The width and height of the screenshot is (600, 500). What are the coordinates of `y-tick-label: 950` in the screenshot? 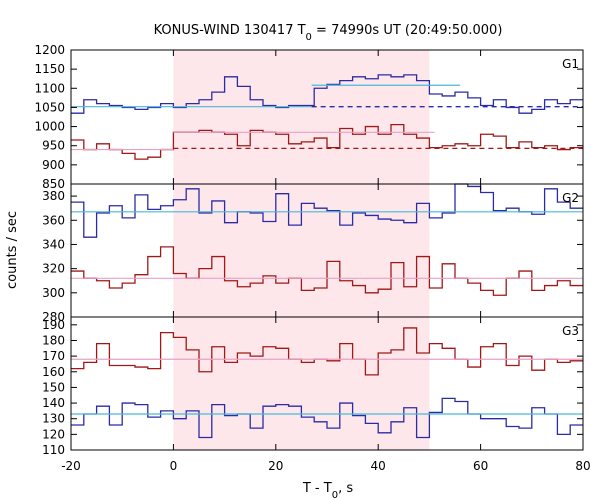 It's located at (53, 146).